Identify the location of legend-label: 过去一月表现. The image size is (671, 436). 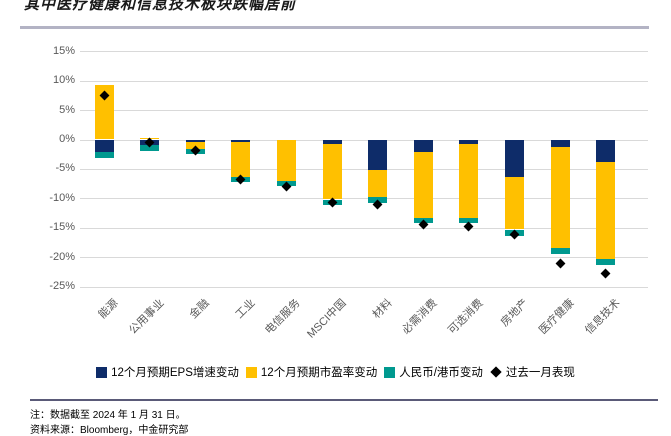
(540, 373).